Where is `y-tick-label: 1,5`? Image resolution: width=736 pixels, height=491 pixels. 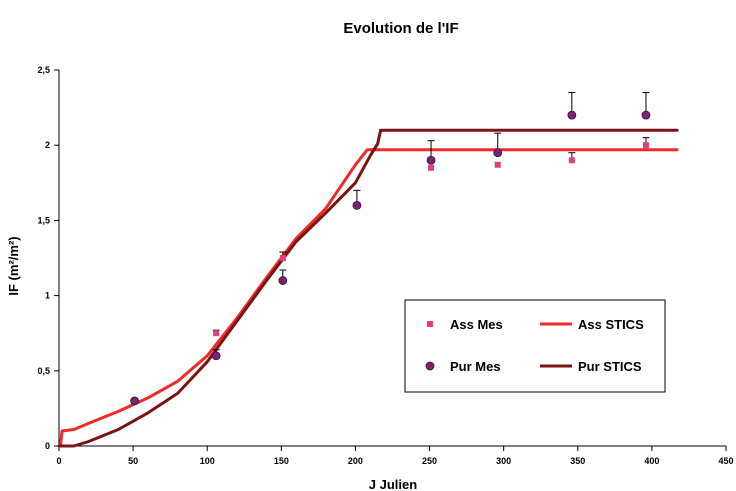
y-tick-label: 1,5 is located at coordinates (43, 220).